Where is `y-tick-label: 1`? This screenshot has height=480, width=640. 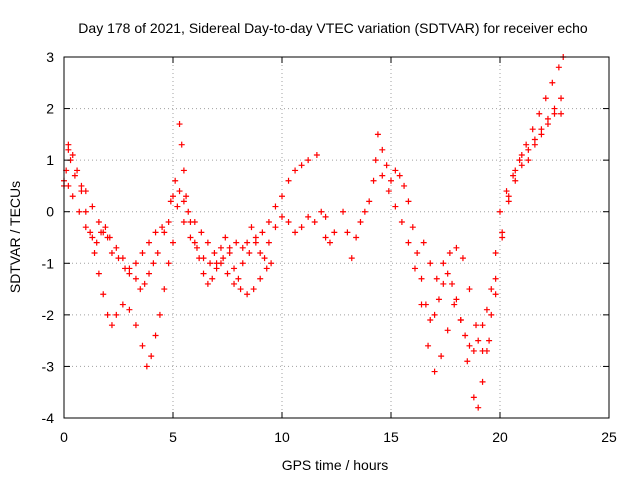 y-tick-label: 1 is located at coordinates (50, 160).